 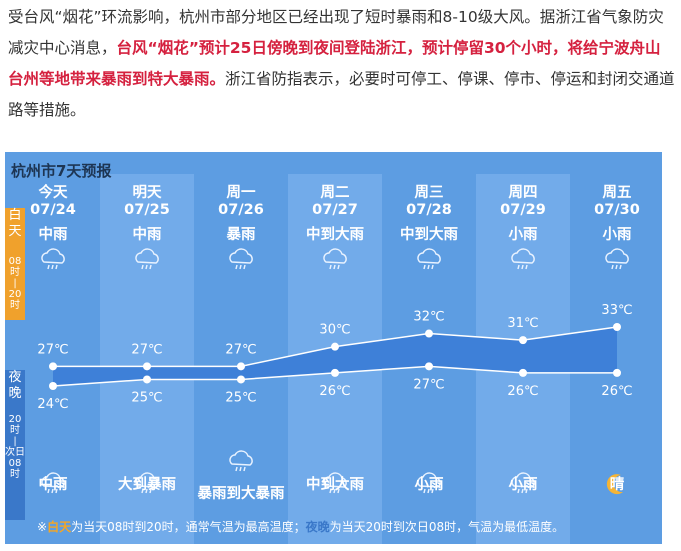 I want to click on day-weather: 中到大雨, so click(x=429, y=235).